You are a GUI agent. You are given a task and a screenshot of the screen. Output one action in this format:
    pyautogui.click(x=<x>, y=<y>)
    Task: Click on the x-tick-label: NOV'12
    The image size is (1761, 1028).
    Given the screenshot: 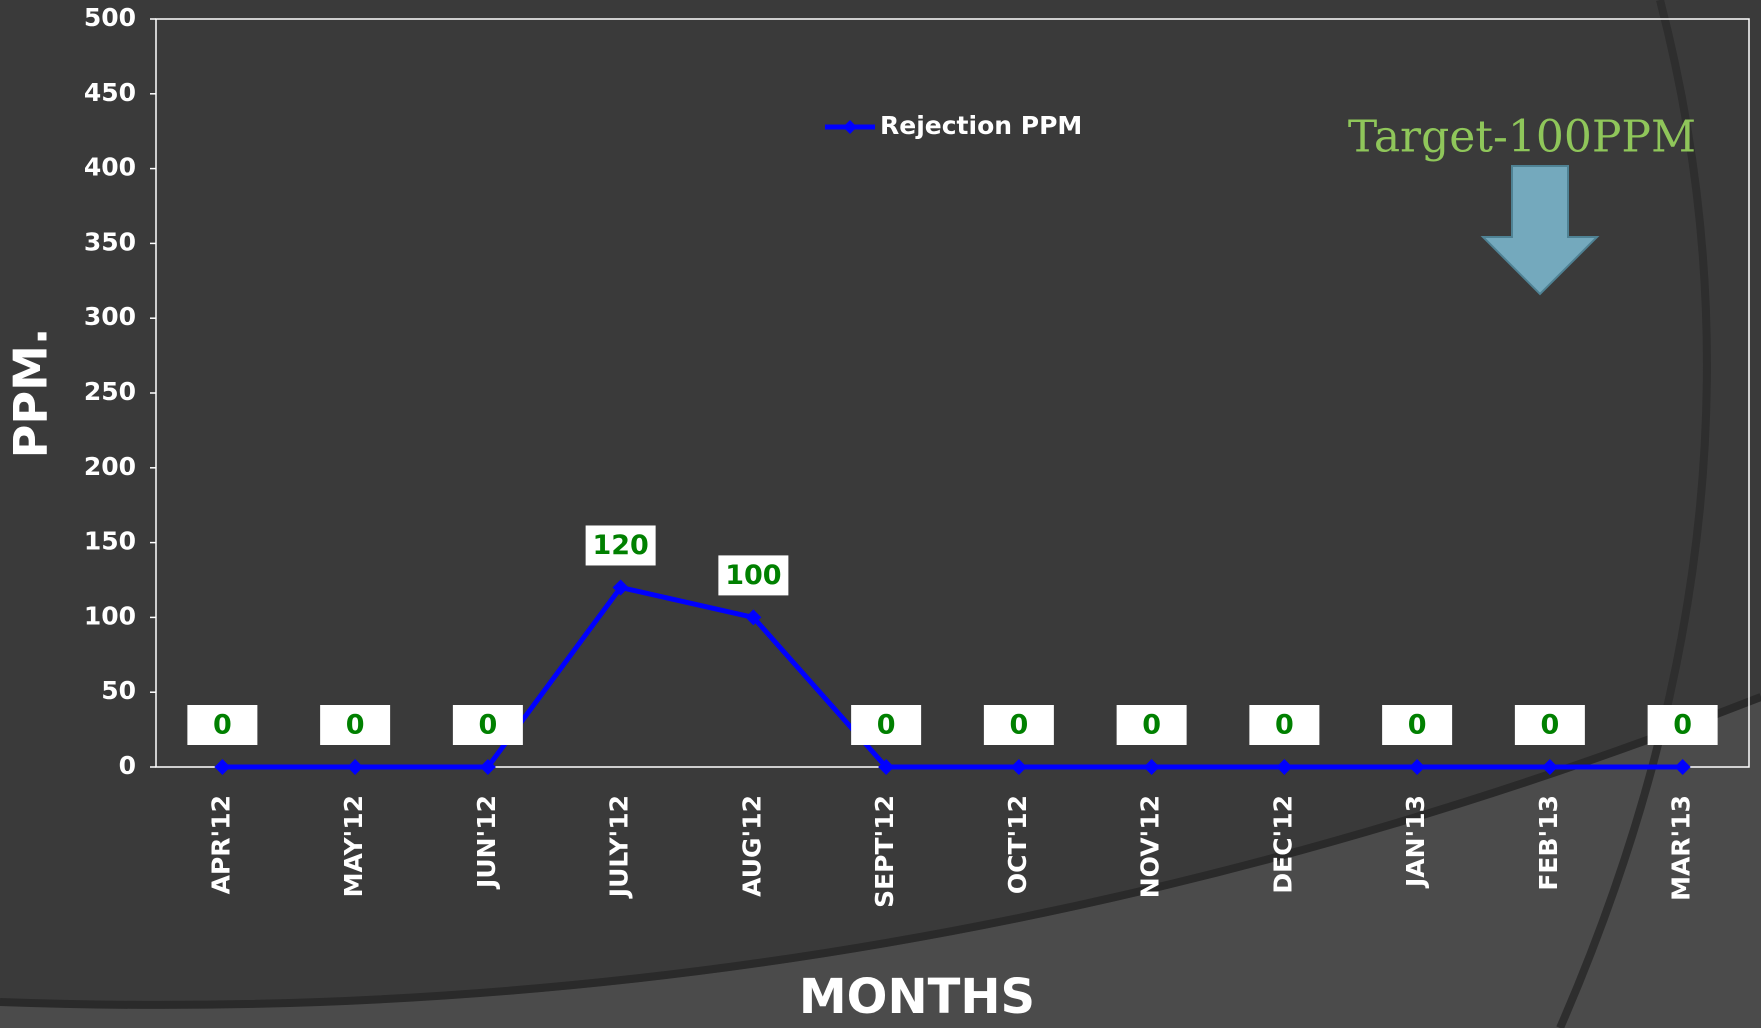 What is the action you would take?
    pyautogui.click(x=1150, y=846)
    